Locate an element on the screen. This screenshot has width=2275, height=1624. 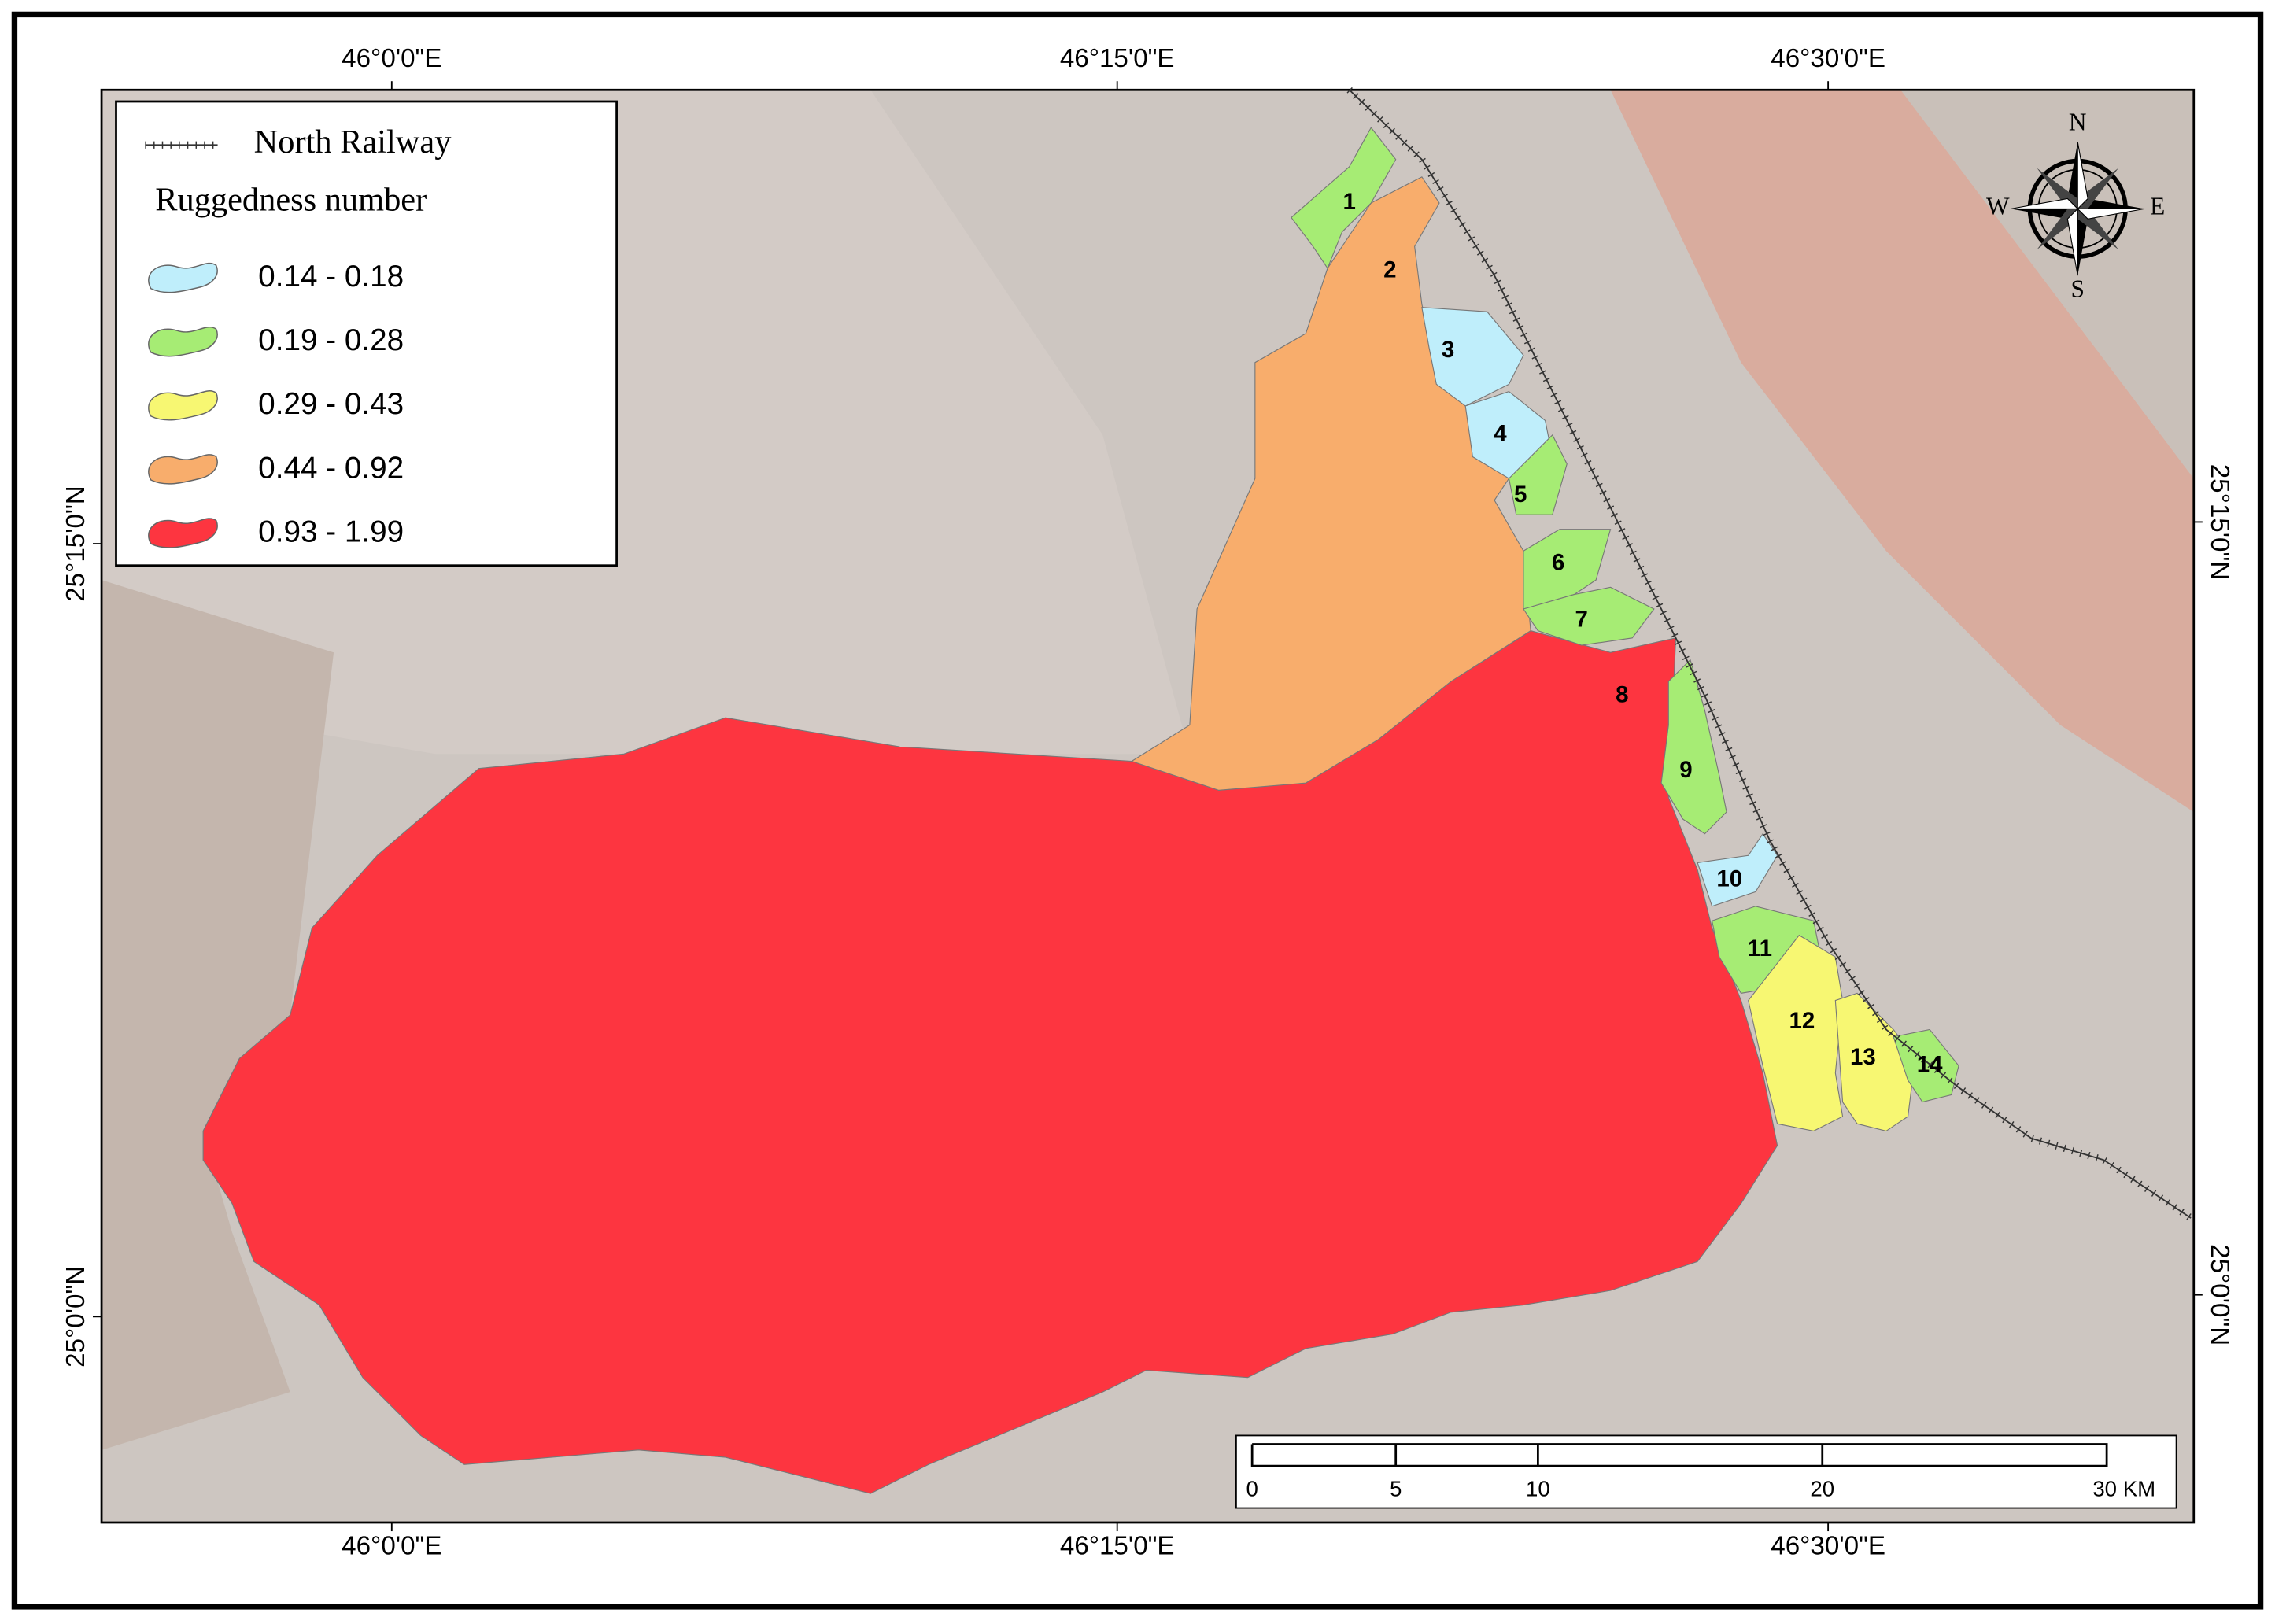
basin-label: 4 is located at coordinates (1501, 434).